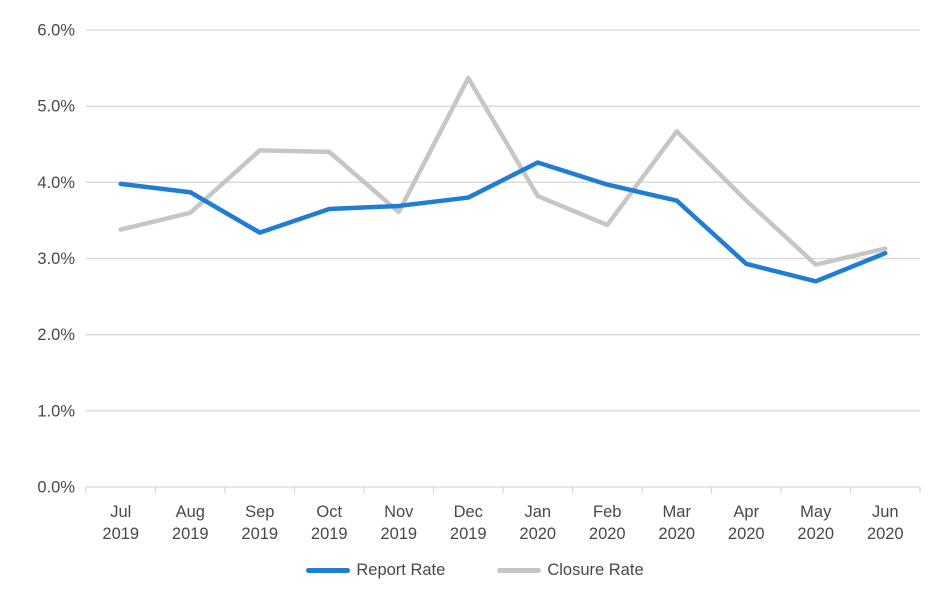 This screenshot has height=591, width=950. What do you see at coordinates (815, 523) in the screenshot?
I see `x-axis-label: May 2020` at bounding box center [815, 523].